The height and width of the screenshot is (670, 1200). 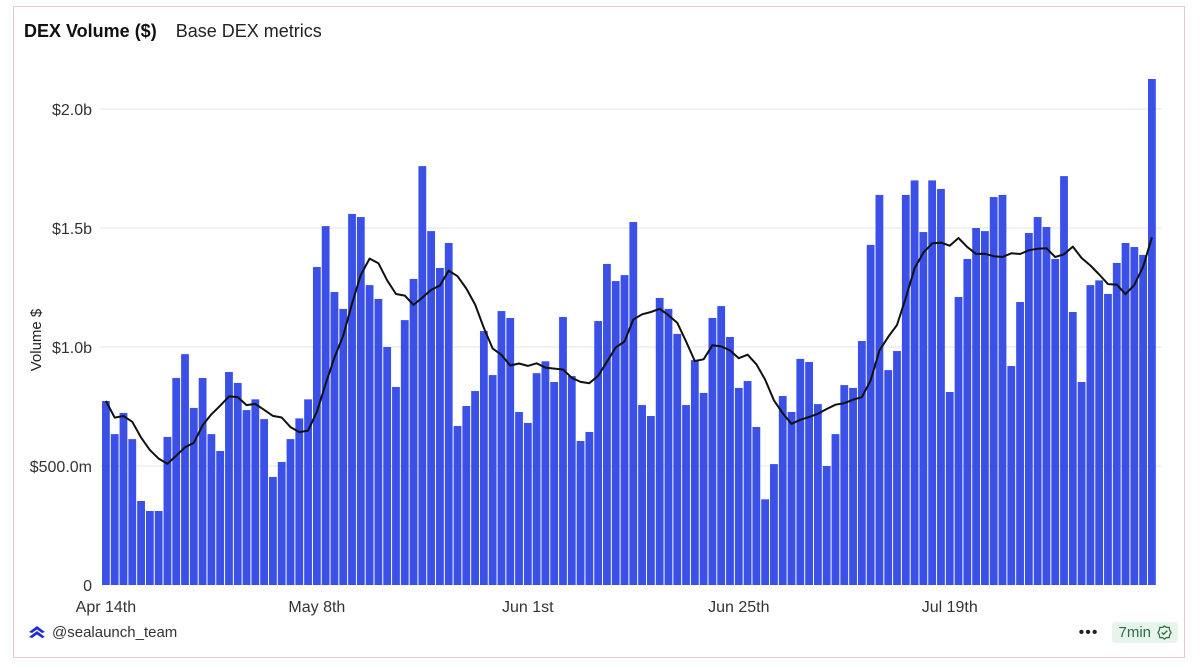 What do you see at coordinates (1164, 632) in the screenshot?
I see `check-badge-icon` at bounding box center [1164, 632].